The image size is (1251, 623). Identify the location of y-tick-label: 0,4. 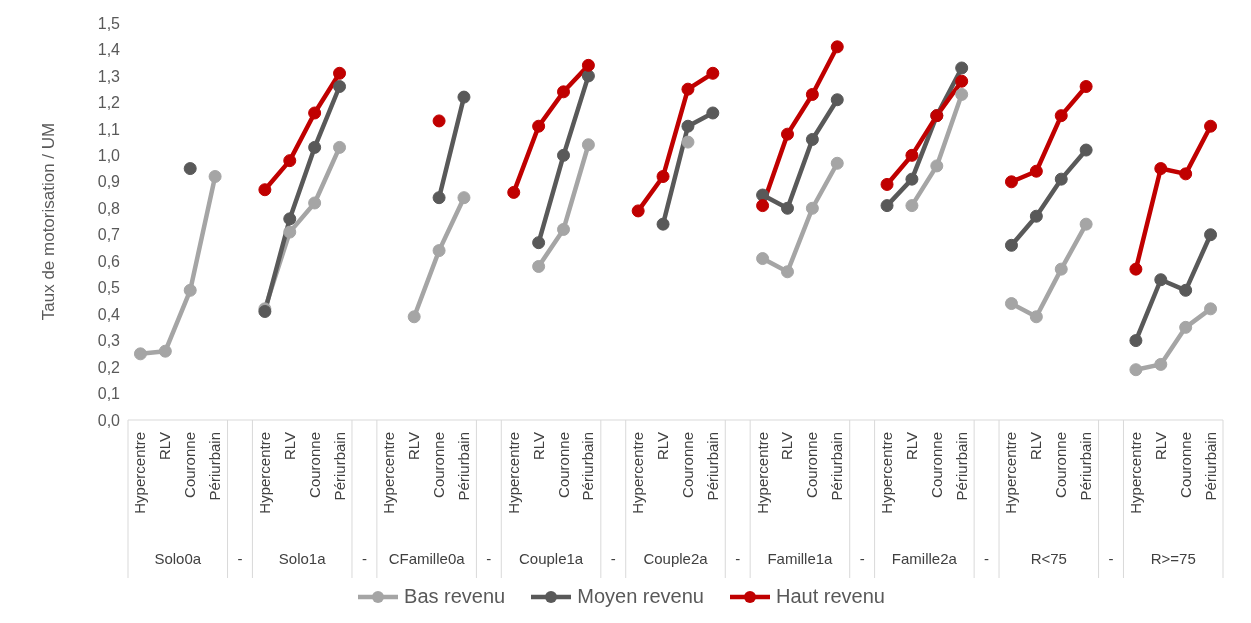
(109, 314).